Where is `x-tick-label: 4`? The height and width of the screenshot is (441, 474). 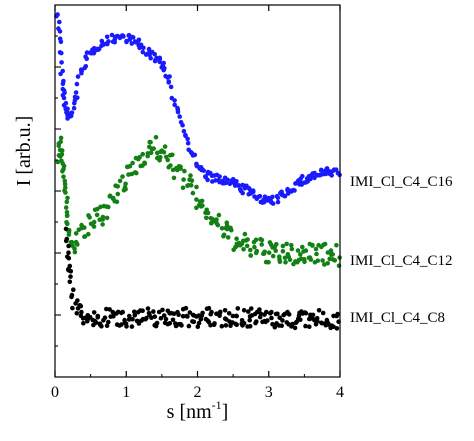
x-tick-label: 4 is located at coordinates (340, 392).